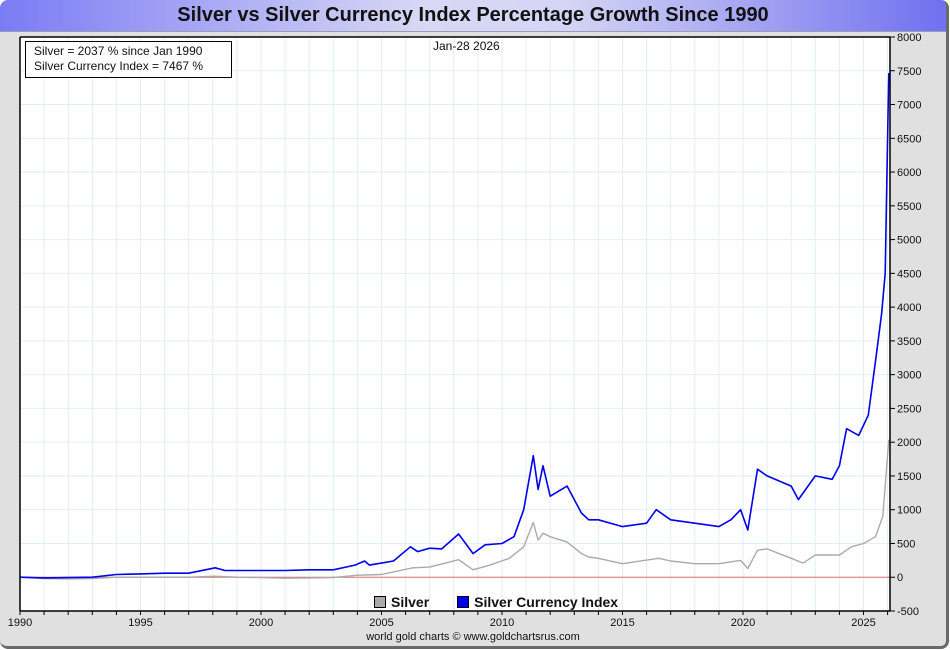 The image size is (950, 650). Describe the element at coordinates (909, 72) in the screenshot. I see `y-tick-label: 7500` at that location.